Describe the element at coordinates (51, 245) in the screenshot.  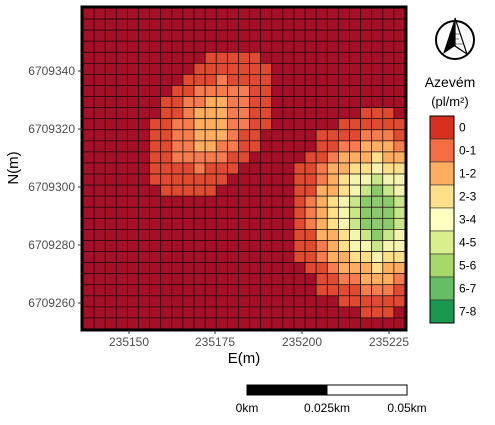
I see `y-tick-label: 6709280` at that location.